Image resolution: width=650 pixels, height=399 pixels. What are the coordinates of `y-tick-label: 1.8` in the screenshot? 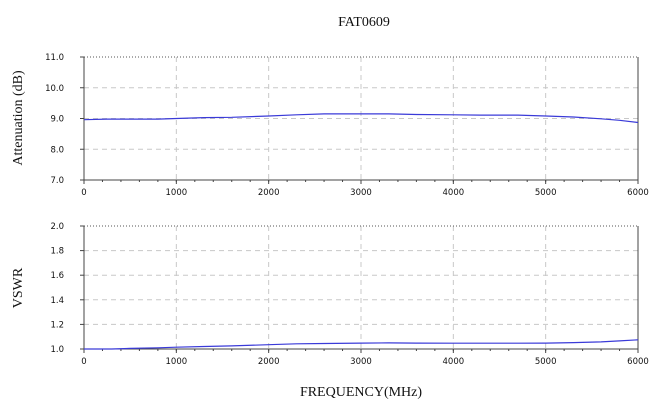 It's located at (57, 252).